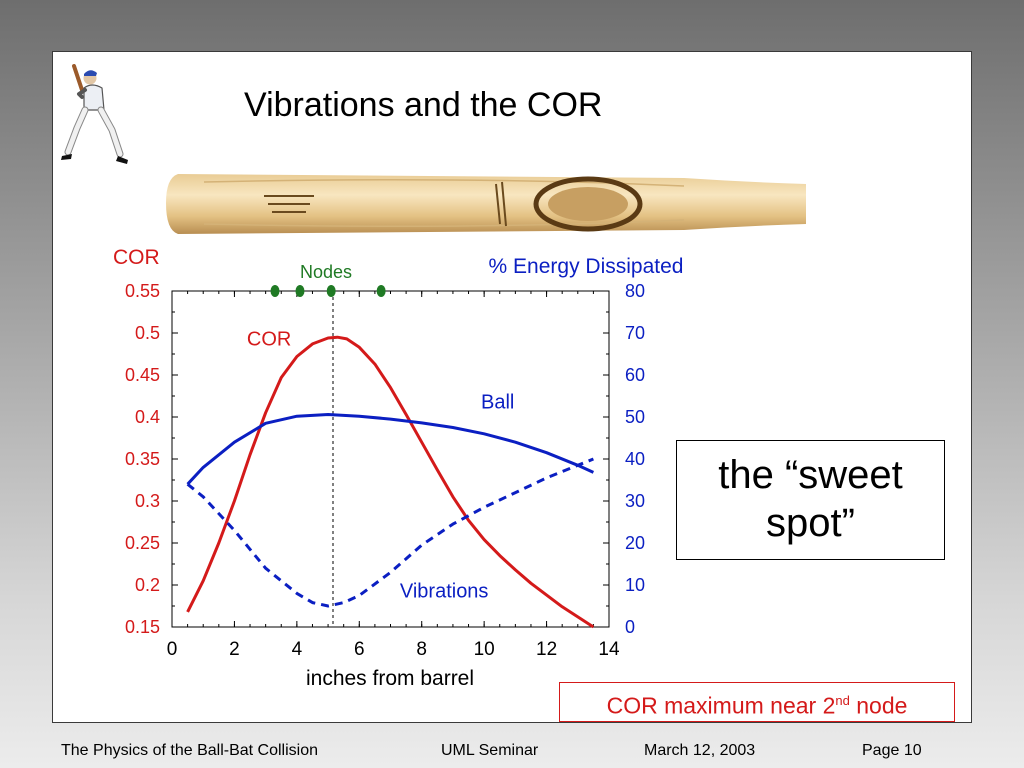 This screenshot has height=768, width=1024. What do you see at coordinates (842, 700) in the screenshot?
I see `callout-superscript: nd` at bounding box center [842, 700].